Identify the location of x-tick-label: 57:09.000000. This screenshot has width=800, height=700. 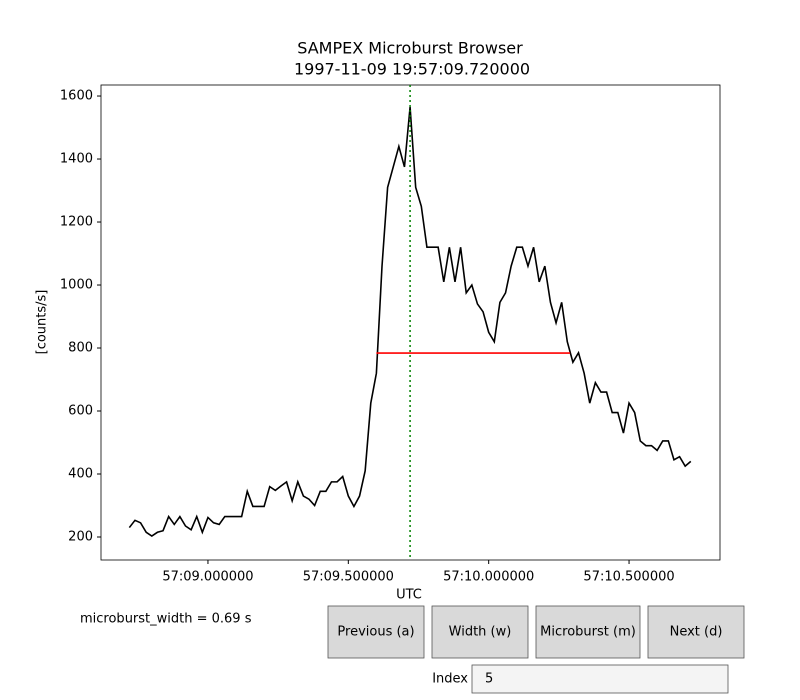
(207, 577).